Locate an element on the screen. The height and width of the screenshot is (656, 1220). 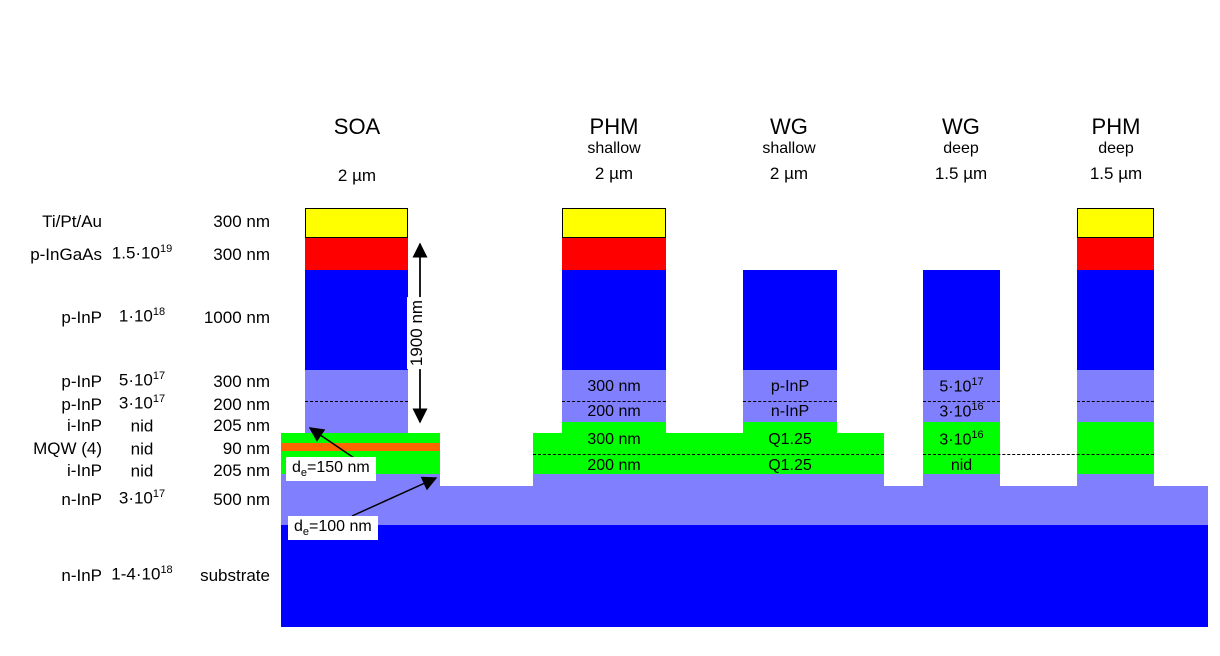
wg-shallow-q-top is located at coordinates (790, 427).